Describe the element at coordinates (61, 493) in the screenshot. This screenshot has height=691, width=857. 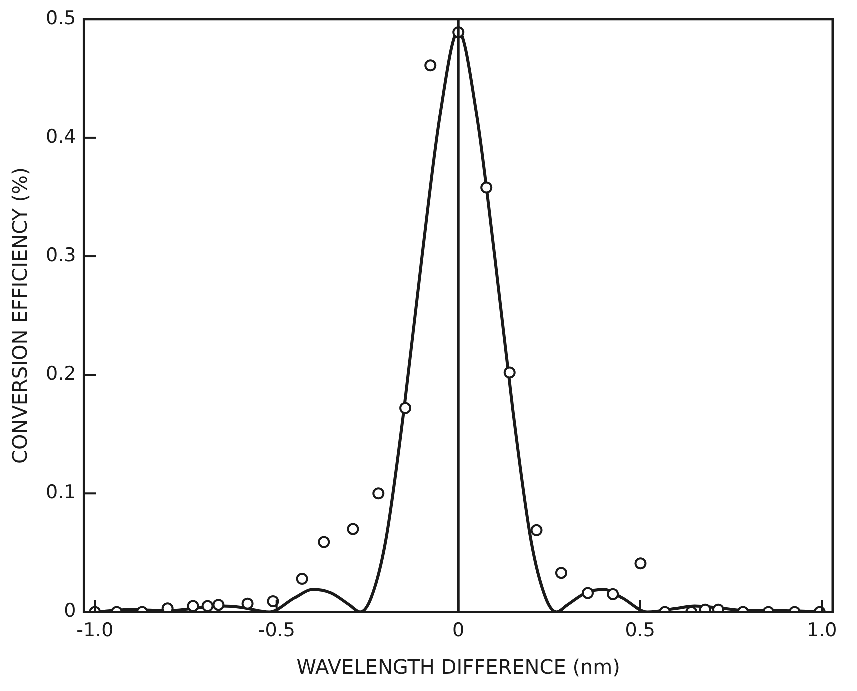
I see `y-tick-label: 0.1` at that location.